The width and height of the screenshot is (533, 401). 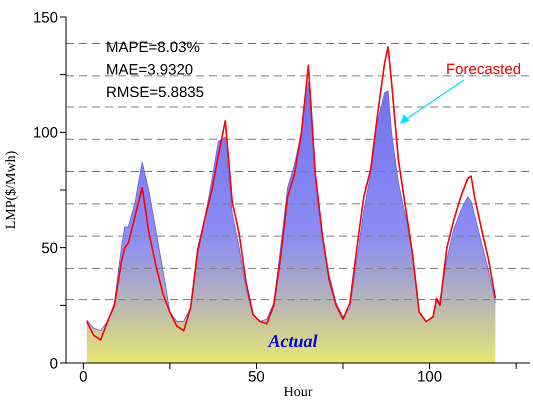 I want to click on x-tick-label: 100, so click(x=429, y=377).